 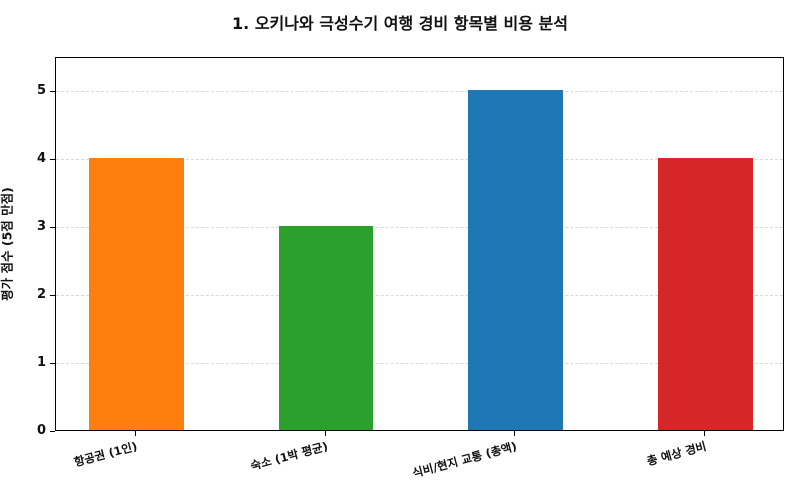 I want to click on y-tick-1: 1, so click(x=41, y=362).